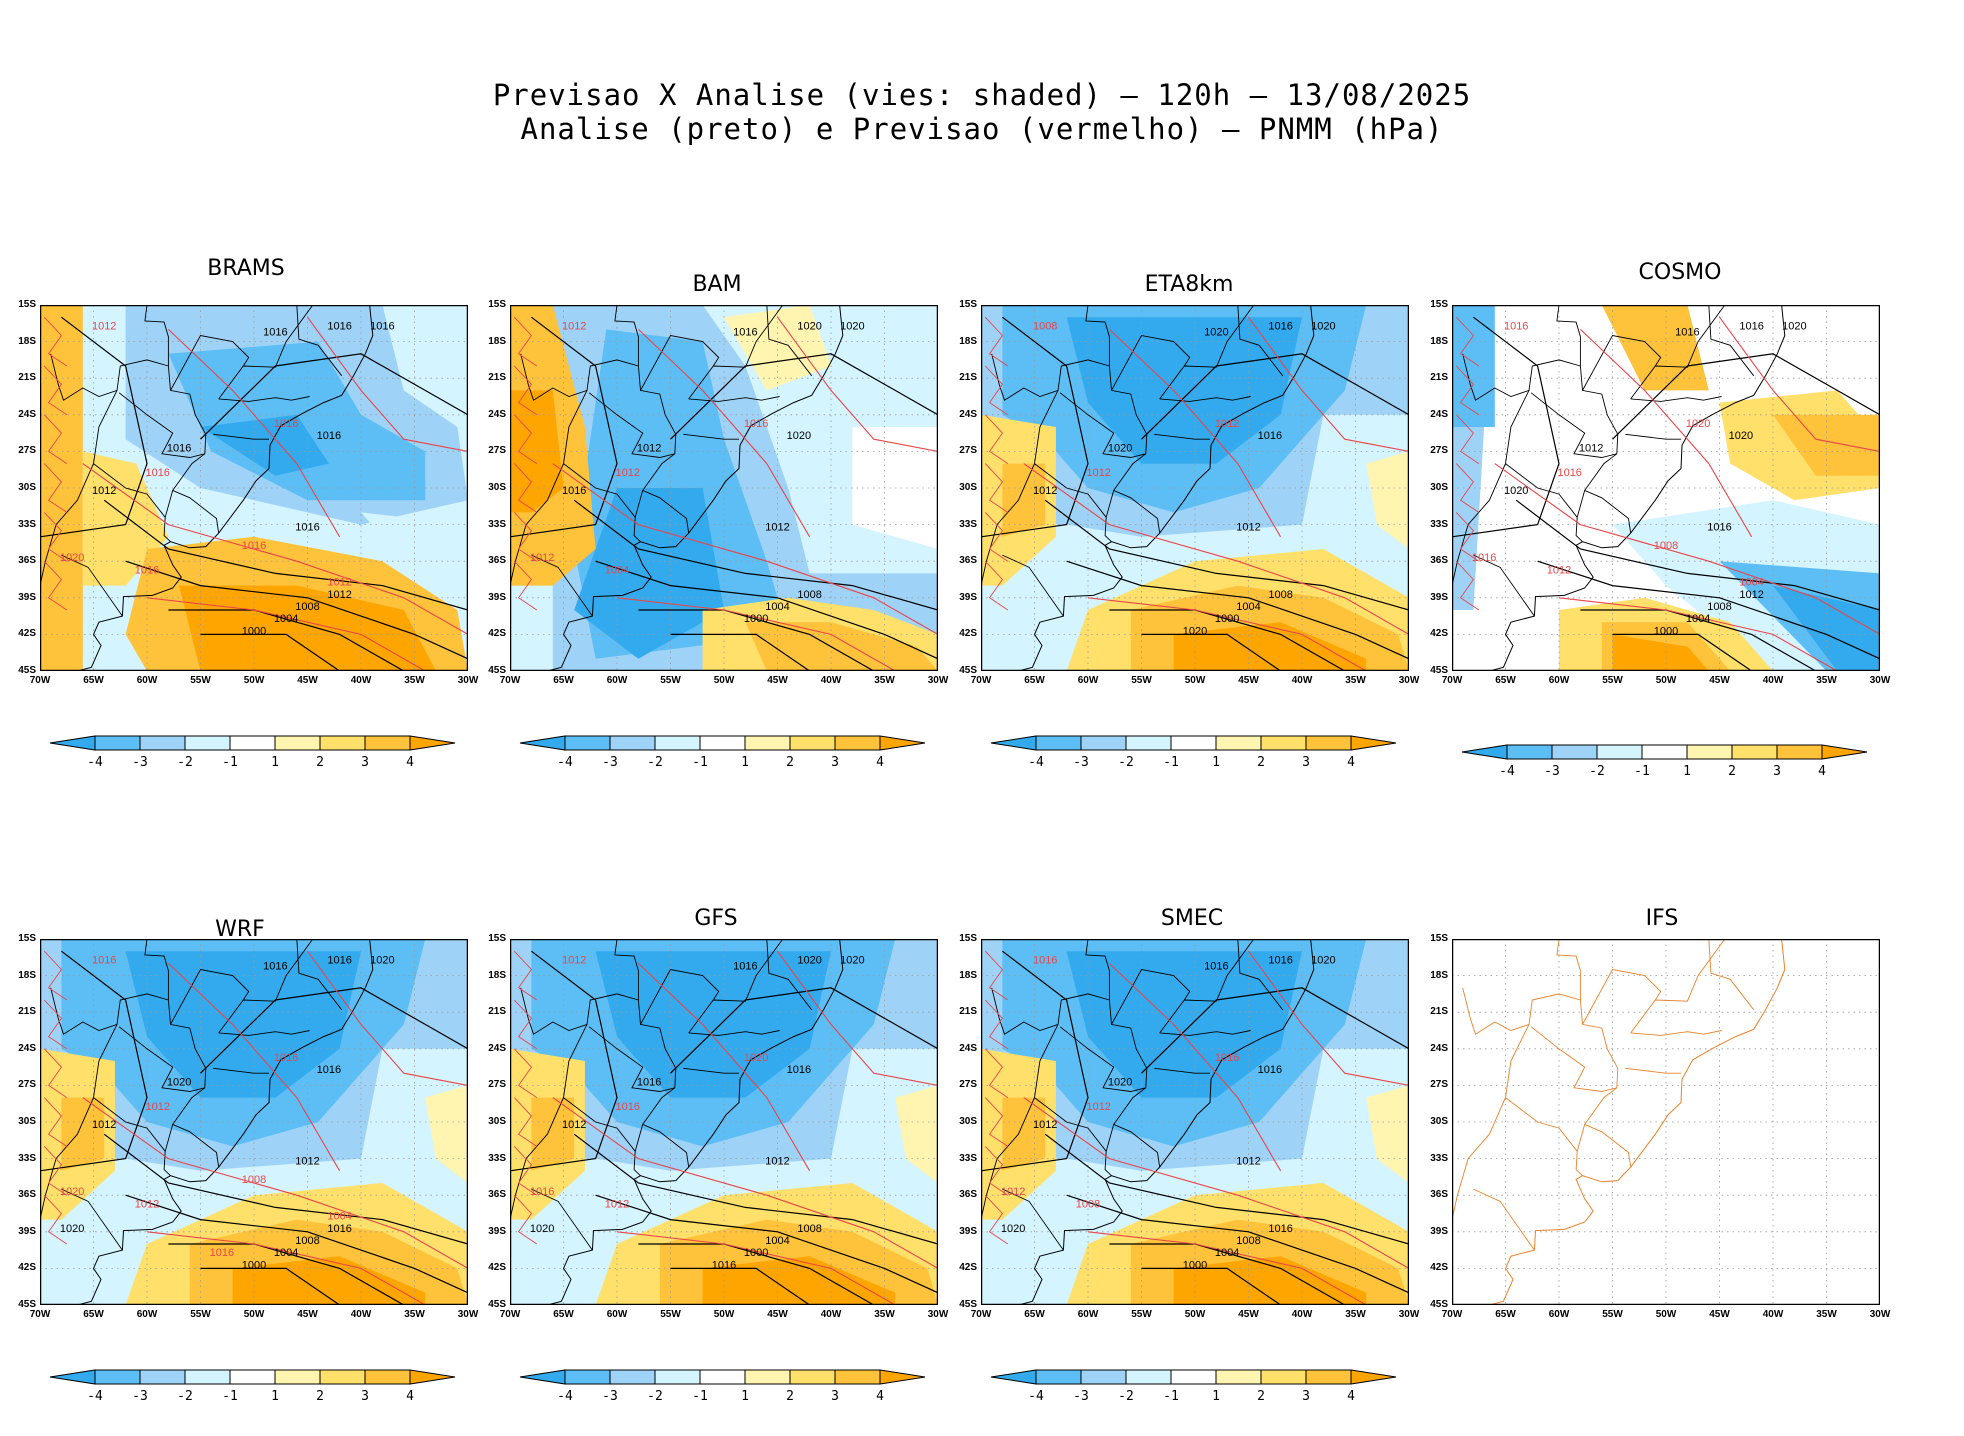  I want to click on lat-tick-label: 42S, so click(1439, 634).